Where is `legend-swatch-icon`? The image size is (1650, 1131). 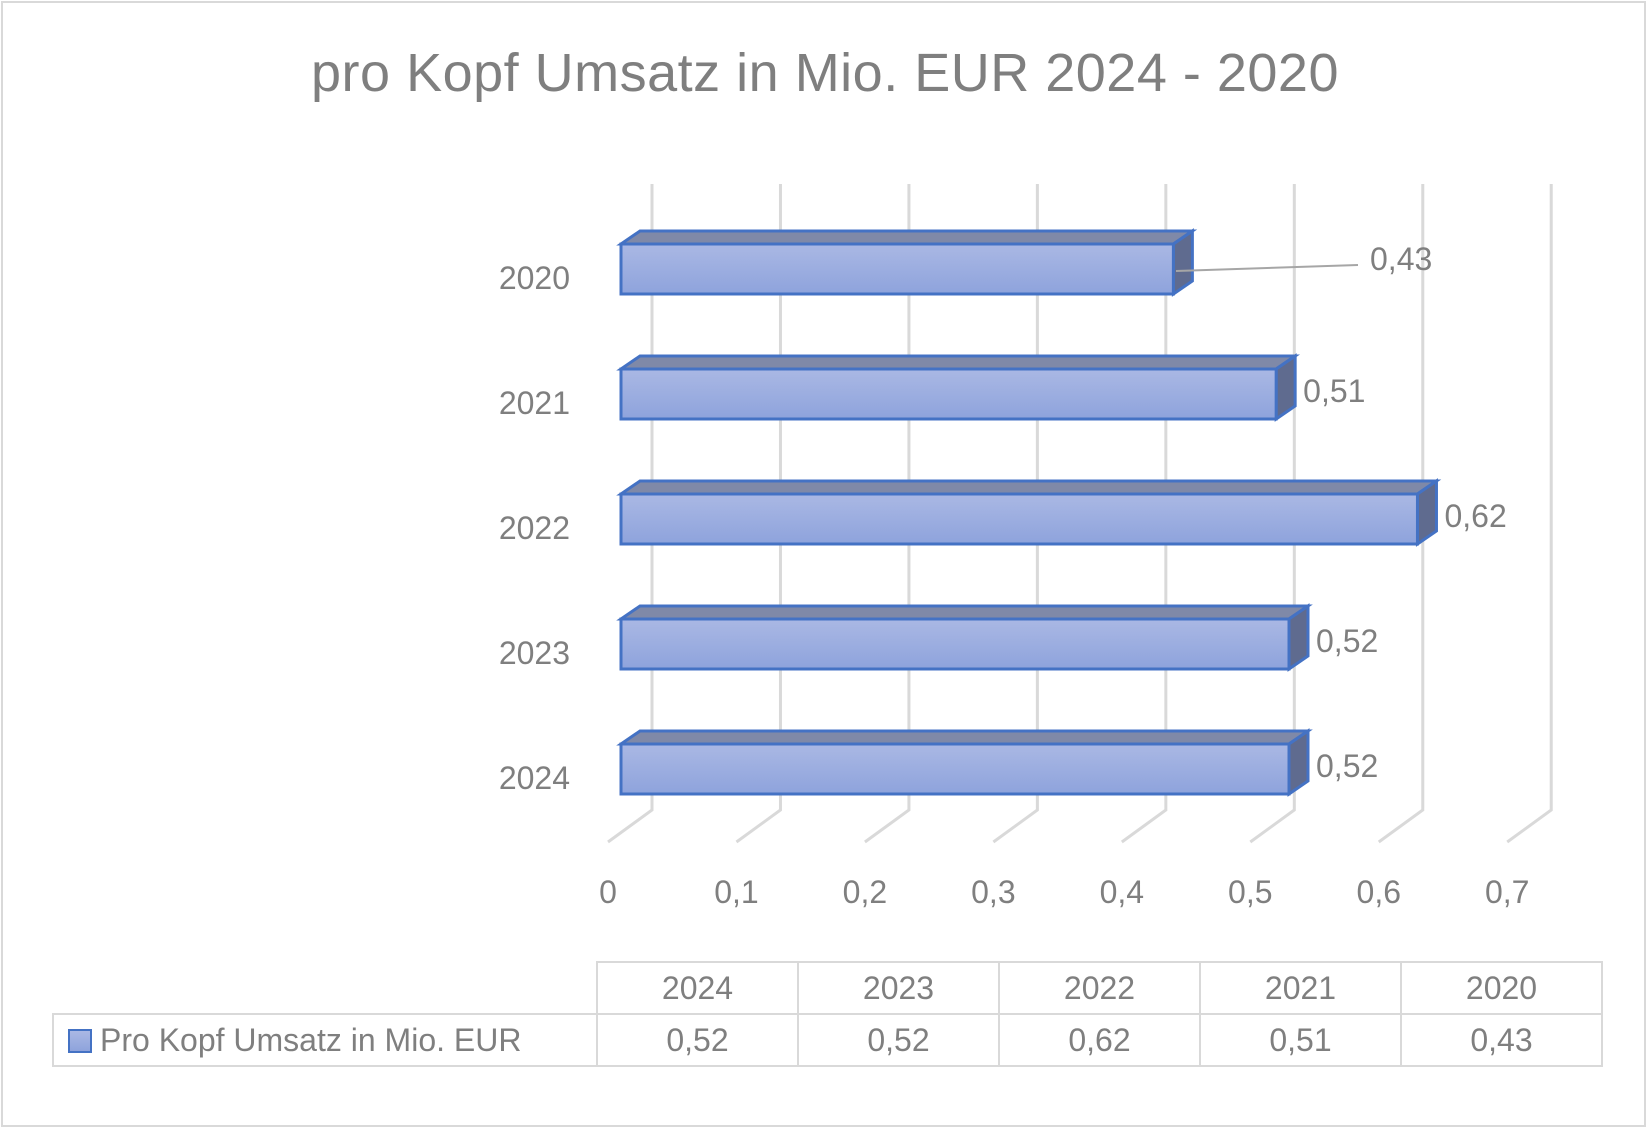
legend-swatch-icon is located at coordinates (80, 1040).